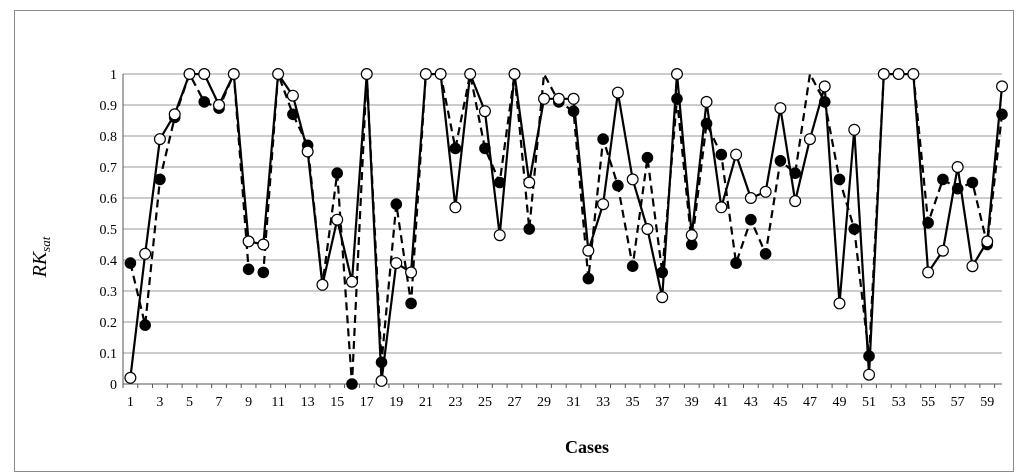  What do you see at coordinates (337, 402) in the screenshot?
I see `x-tick-label: 15` at bounding box center [337, 402].